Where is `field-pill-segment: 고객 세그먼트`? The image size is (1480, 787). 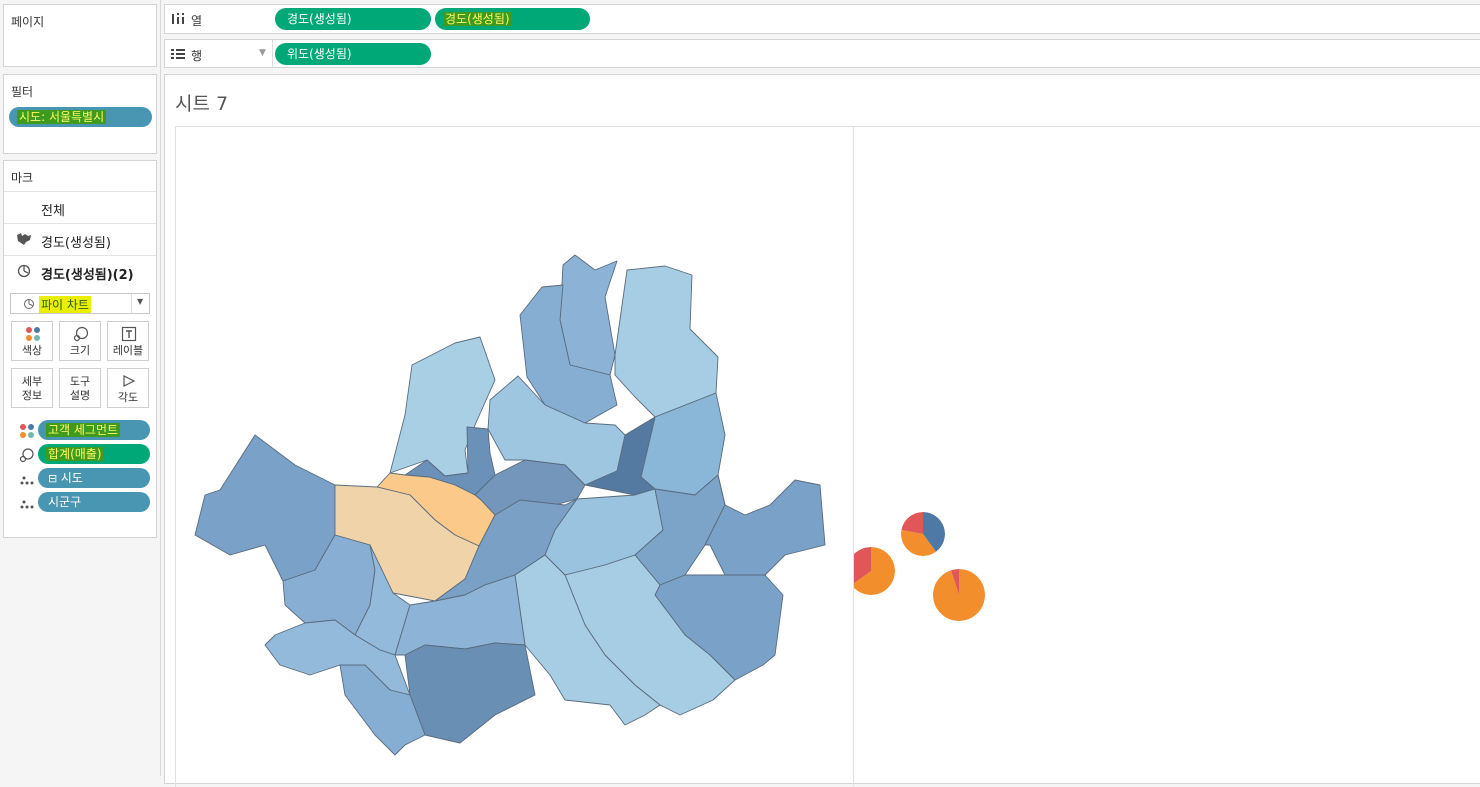 field-pill-segment: 고객 세그먼트 is located at coordinates (94, 430).